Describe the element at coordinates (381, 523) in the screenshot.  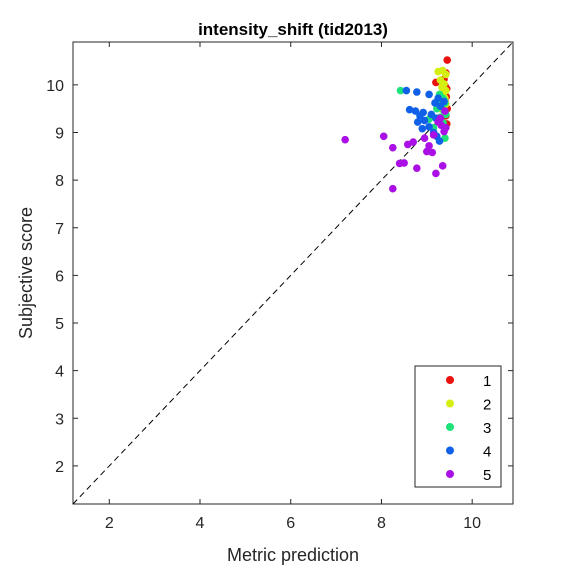
I see `x-tick-label: 8` at that location.